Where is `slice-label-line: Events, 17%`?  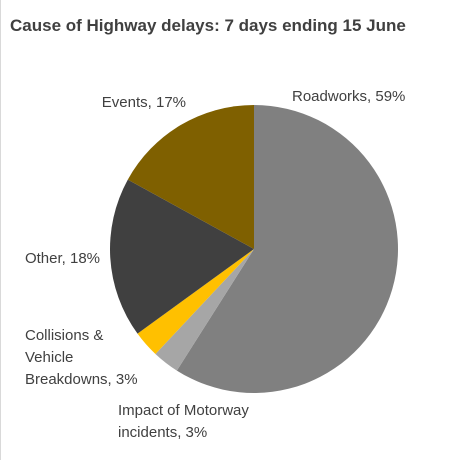 slice-label-line: Events, 17% is located at coordinates (144, 102).